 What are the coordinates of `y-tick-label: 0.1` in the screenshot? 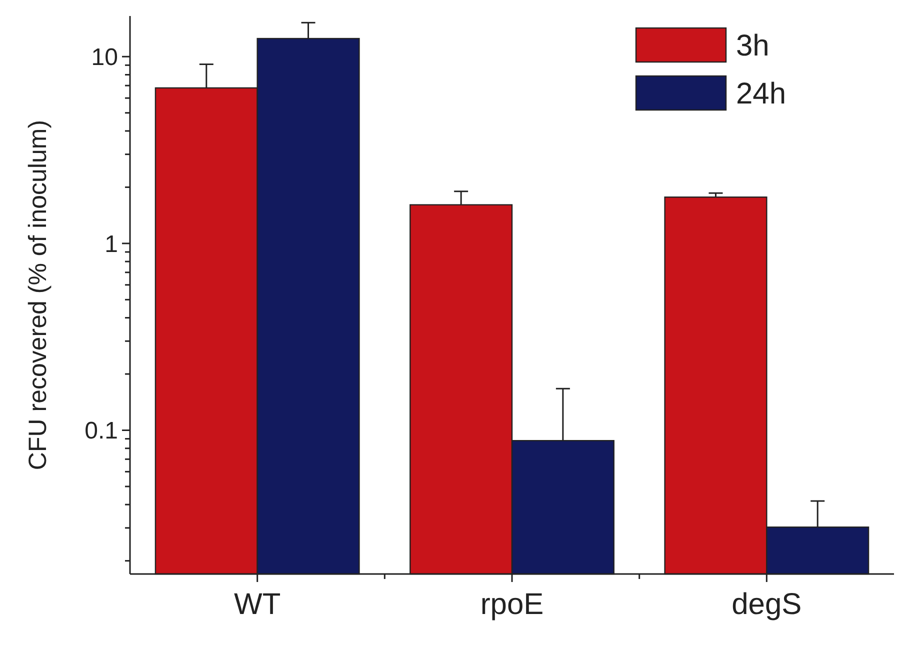 It's located at (101, 431).